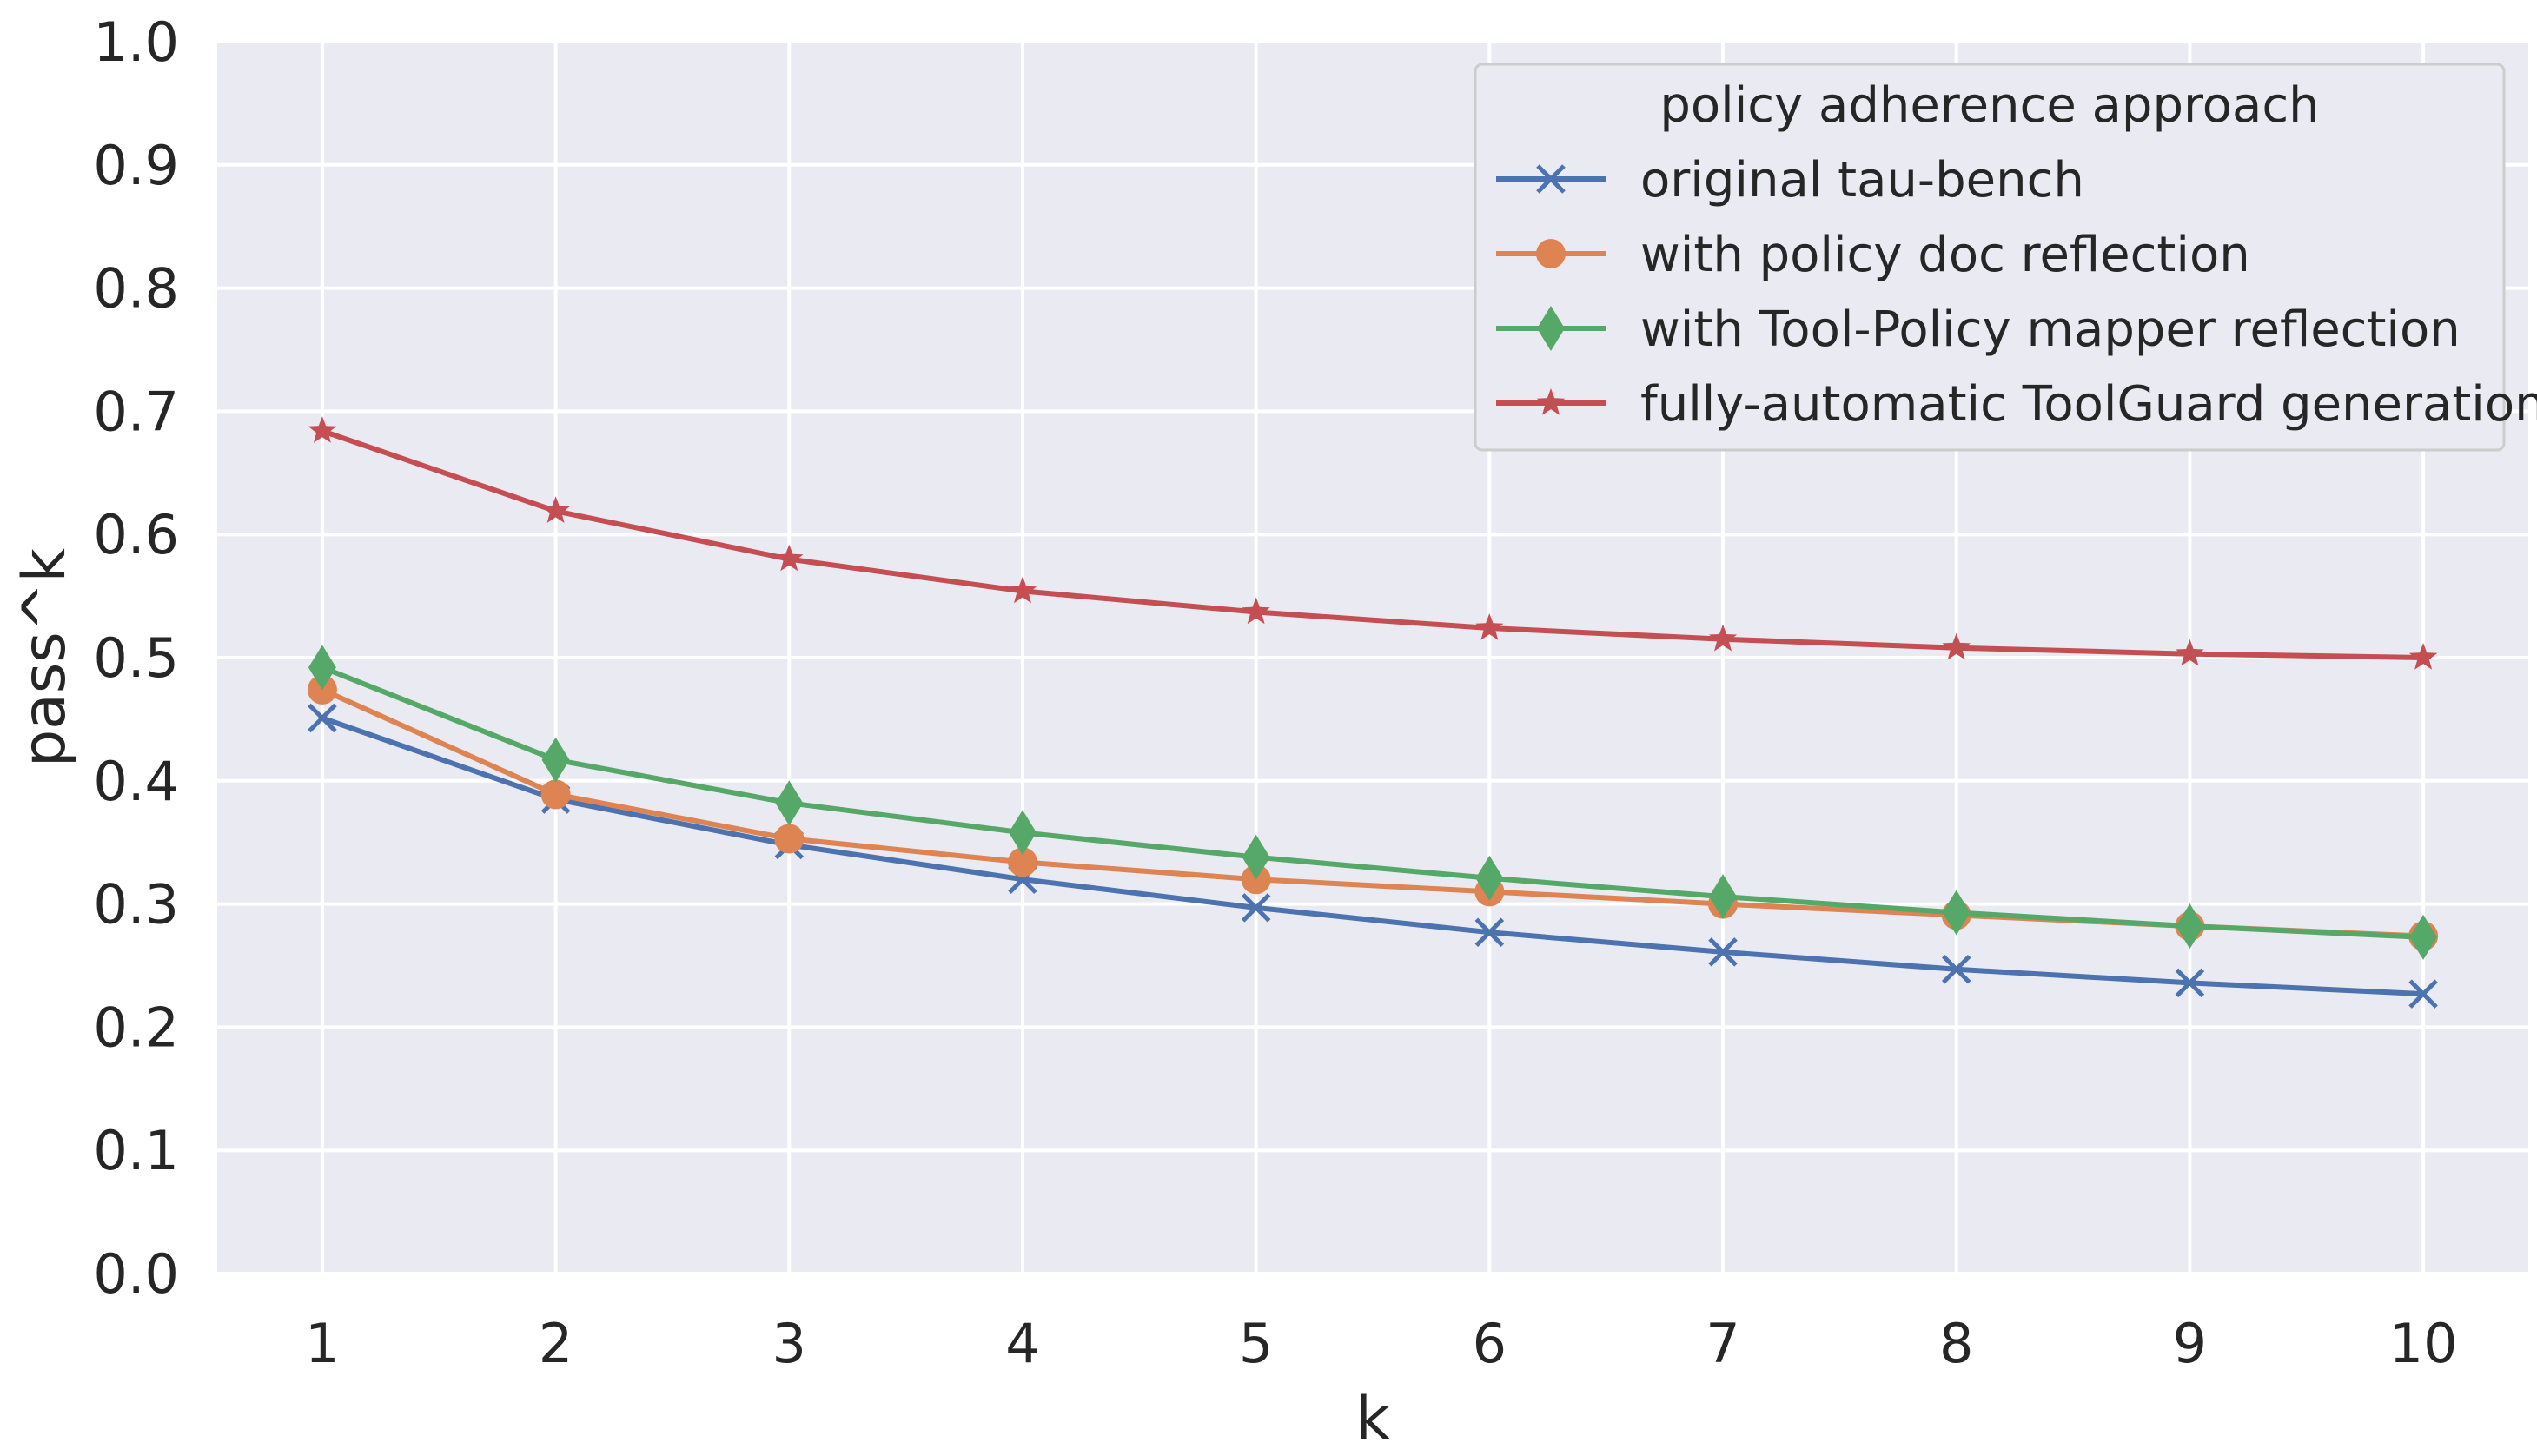  Describe the element at coordinates (136, 658) in the screenshot. I see `y-tick-label: 0.5` at that location.